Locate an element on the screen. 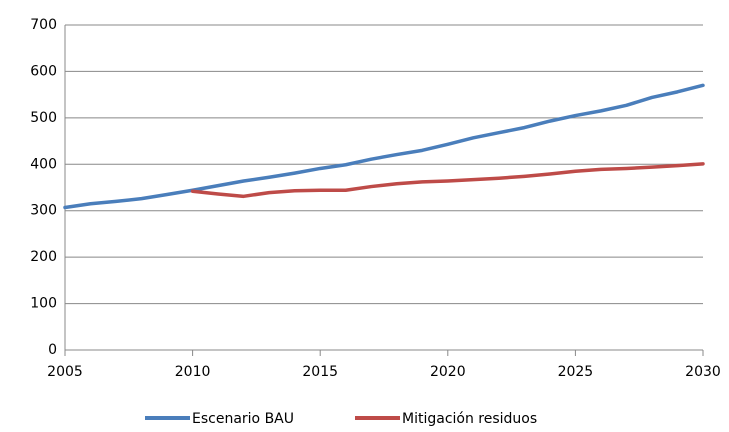 Image resolution: width=729 pixels, height=432 pixels. y-tick-label: 300 is located at coordinates (43, 211).